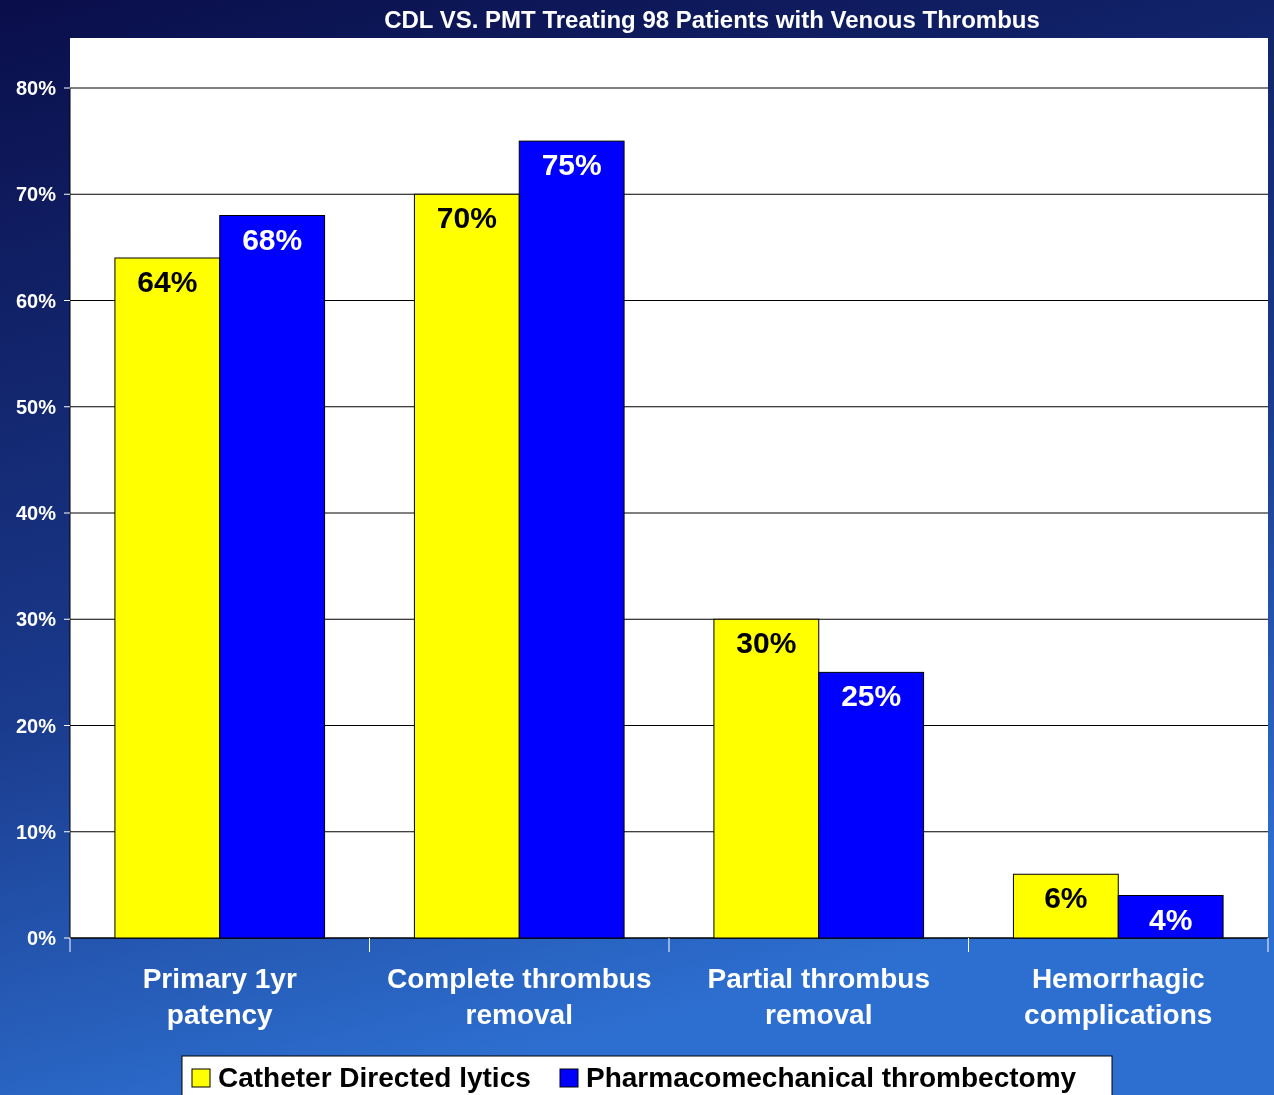  What do you see at coordinates (818, 996) in the screenshot?
I see `x-tick-label: Partial thrombus removal` at bounding box center [818, 996].